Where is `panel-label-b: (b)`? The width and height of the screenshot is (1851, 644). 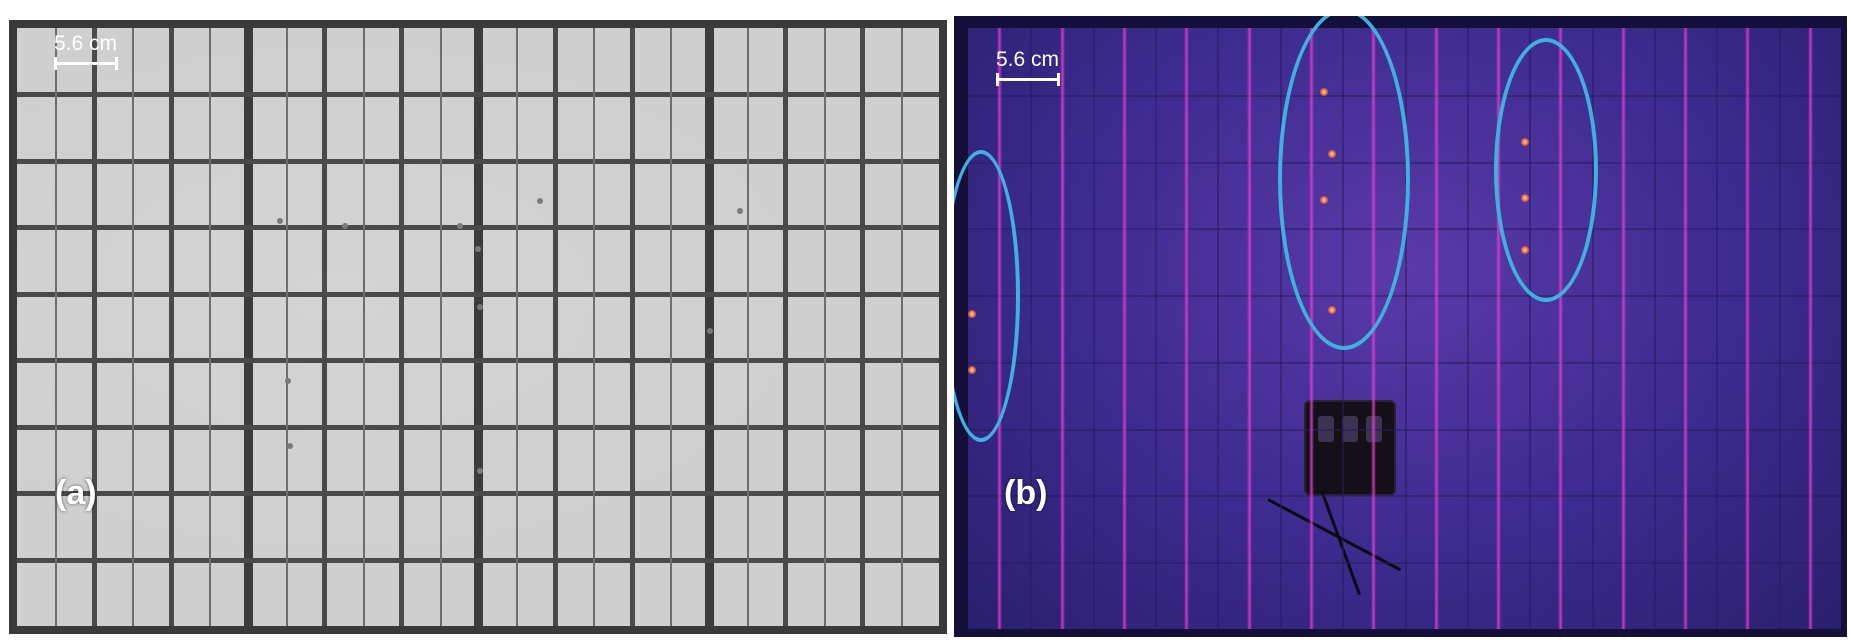
panel-label-b: (b) is located at coordinates (1026, 493).